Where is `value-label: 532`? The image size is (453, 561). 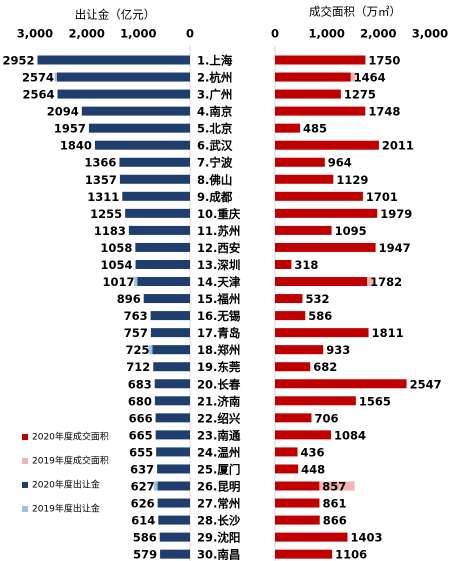
value-label: 532 is located at coordinates (317, 299).